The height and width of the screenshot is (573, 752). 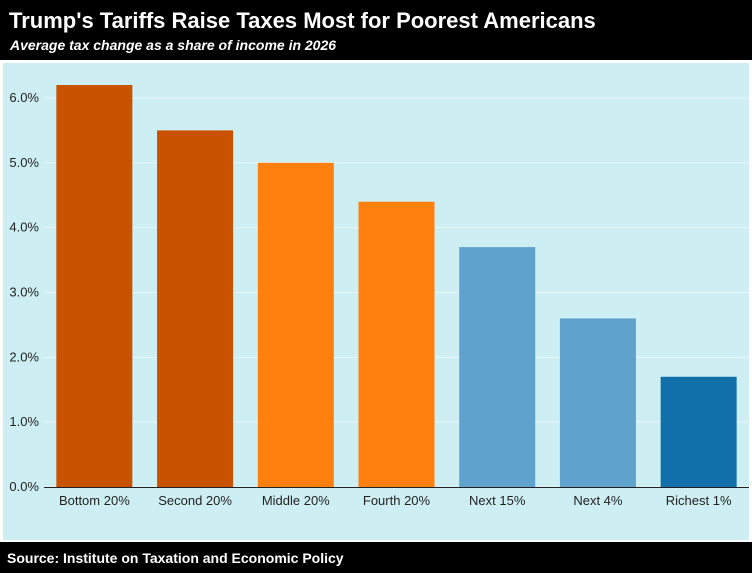 I want to click on y-axis-ticks: 0.0% 1.0% 2.0% 3.0% 4.0% 5.0% 6.0%, so click(x=24, y=292).